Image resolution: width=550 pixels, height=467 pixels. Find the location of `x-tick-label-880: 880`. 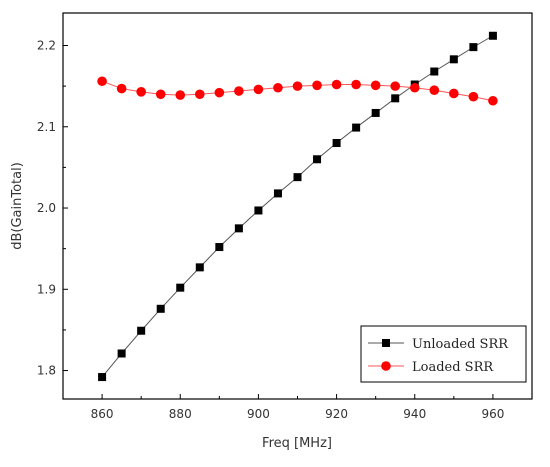

x-tick-label-880: 880 is located at coordinates (180, 414).